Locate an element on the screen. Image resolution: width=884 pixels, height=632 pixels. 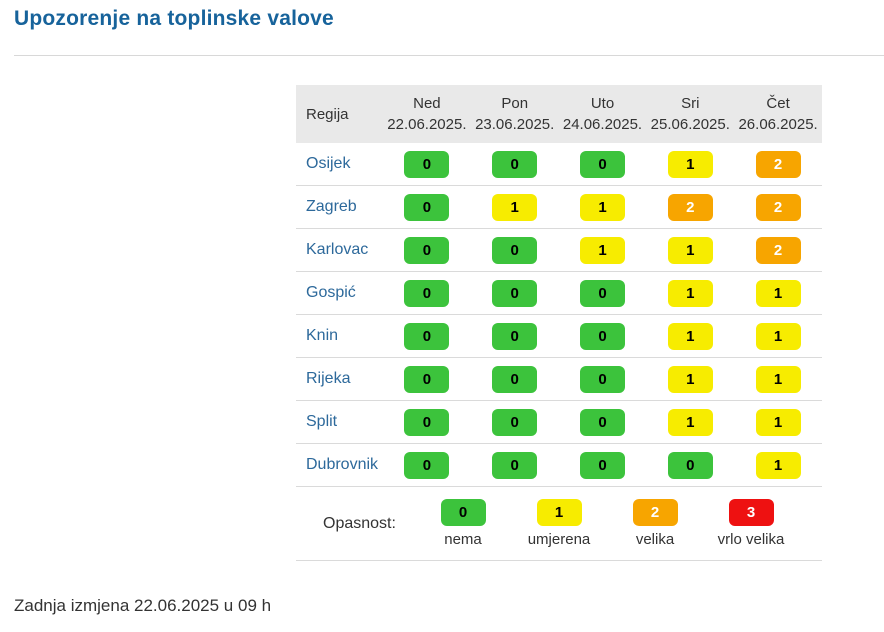
day-name: Ned is located at coordinates (427, 103).